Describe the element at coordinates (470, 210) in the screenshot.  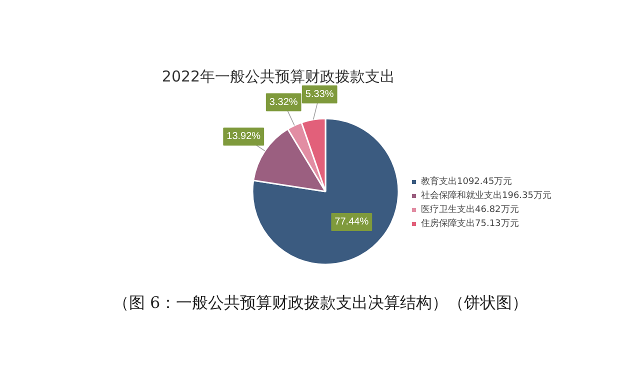
I see `legend-label: 医疗卫生支出46.82万元` at that location.